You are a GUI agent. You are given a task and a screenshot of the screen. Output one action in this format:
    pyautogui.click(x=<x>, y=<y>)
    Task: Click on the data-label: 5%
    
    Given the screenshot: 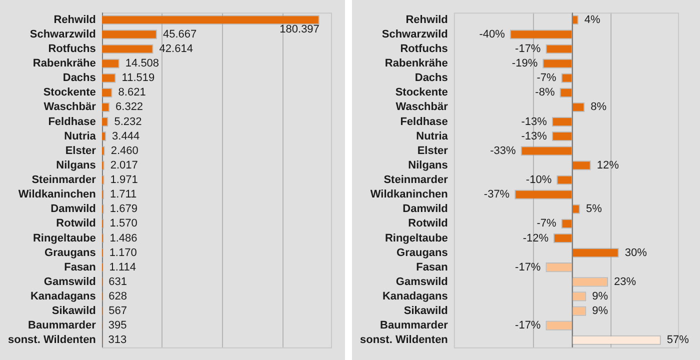 What is the action you would take?
    pyautogui.click(x=594, y=209)
    